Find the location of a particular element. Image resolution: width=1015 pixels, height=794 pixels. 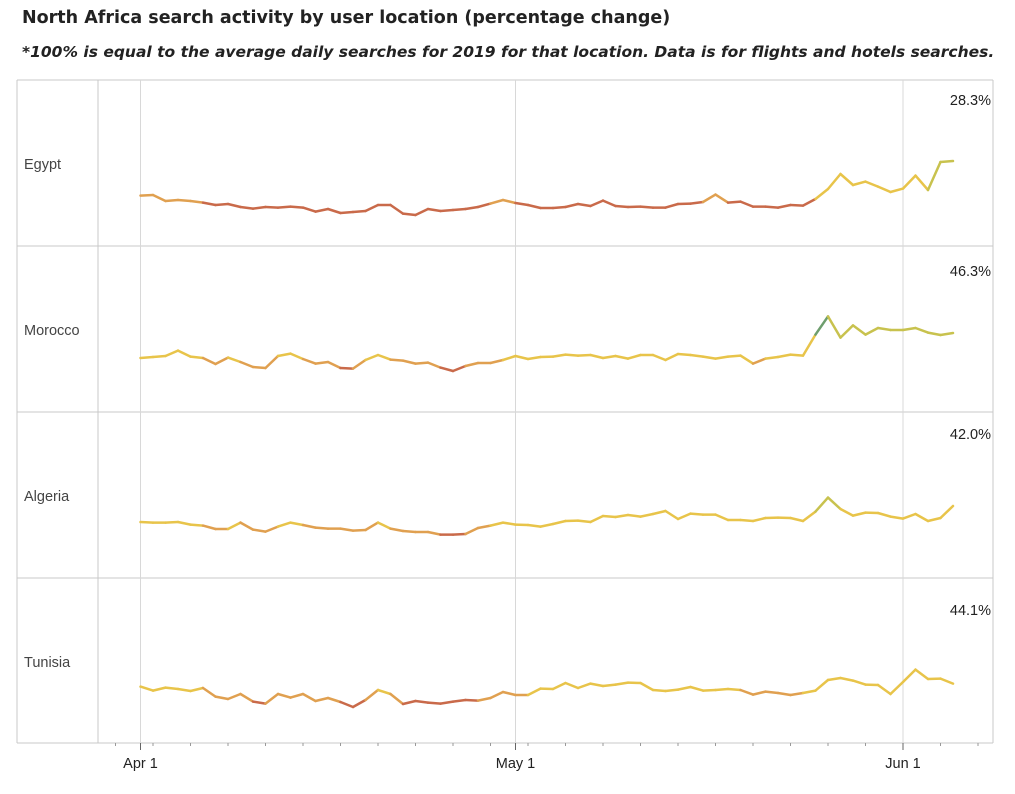

x-tick-label: May 1 is located at coordinates (516, 764).